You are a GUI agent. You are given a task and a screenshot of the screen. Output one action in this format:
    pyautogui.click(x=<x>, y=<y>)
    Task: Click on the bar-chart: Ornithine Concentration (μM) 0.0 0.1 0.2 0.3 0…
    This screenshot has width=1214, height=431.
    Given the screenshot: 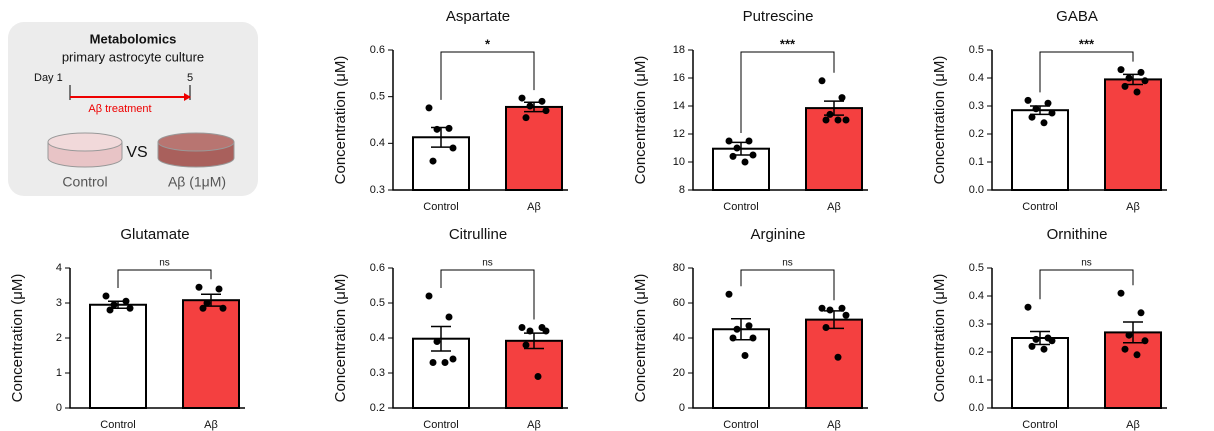 What is the action you would take?
    pyautogui.click(x=1049, y=328)
    